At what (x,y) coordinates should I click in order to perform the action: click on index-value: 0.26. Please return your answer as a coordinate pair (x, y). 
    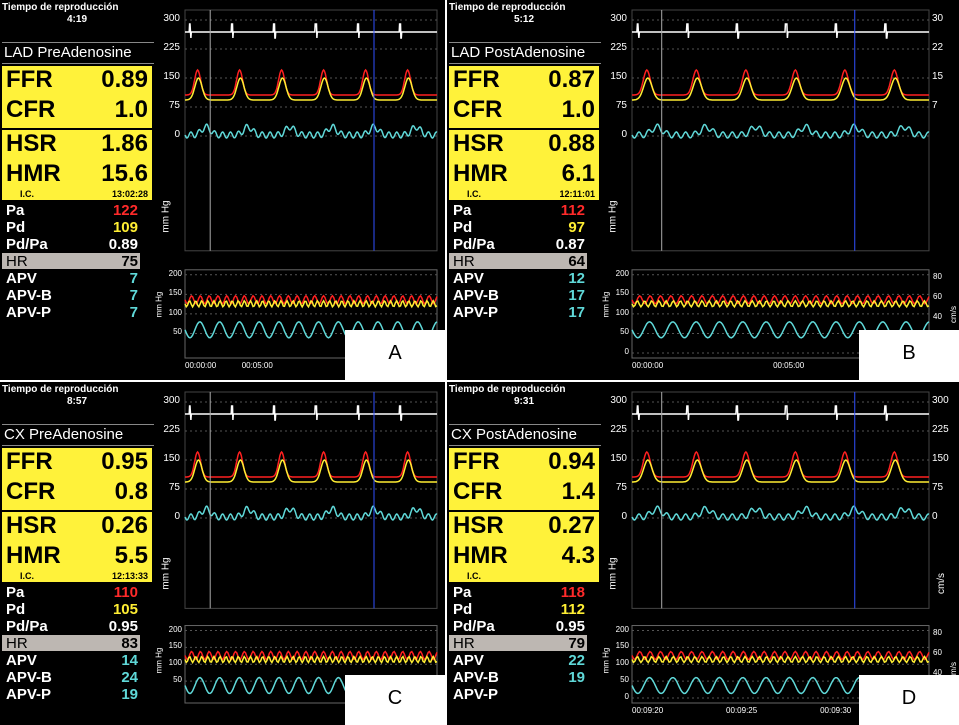
    Looking at the image, I should click on (124, 525).